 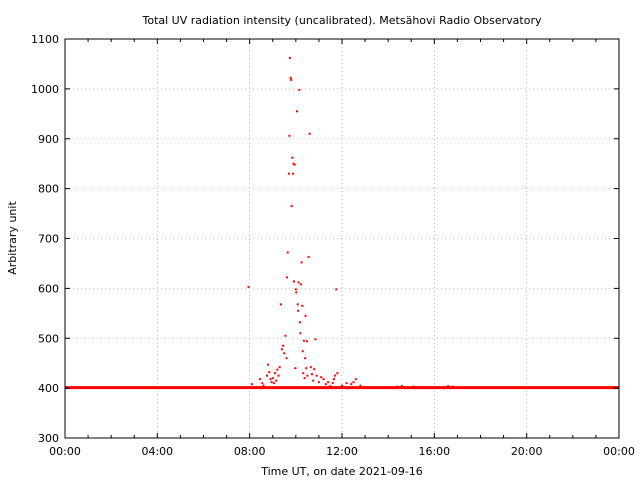 I want to click on y-tick-label: 600, so click(x=48, y=288).